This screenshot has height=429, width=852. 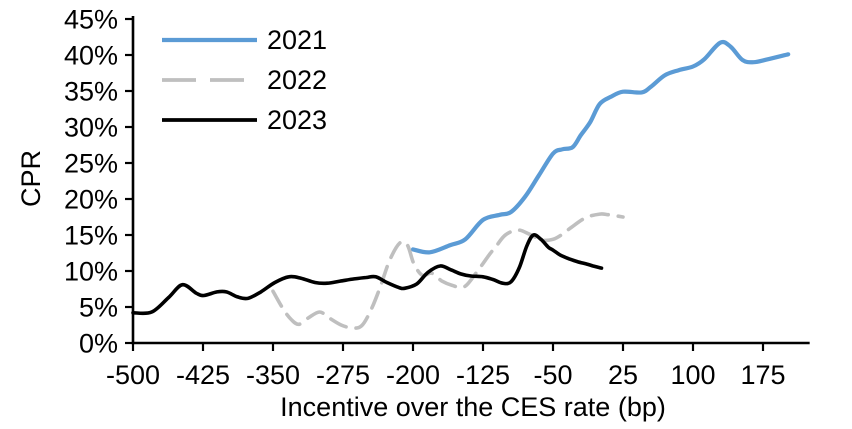 I want to click on legend-label-2022: 2022, so click(x=297, y=80).